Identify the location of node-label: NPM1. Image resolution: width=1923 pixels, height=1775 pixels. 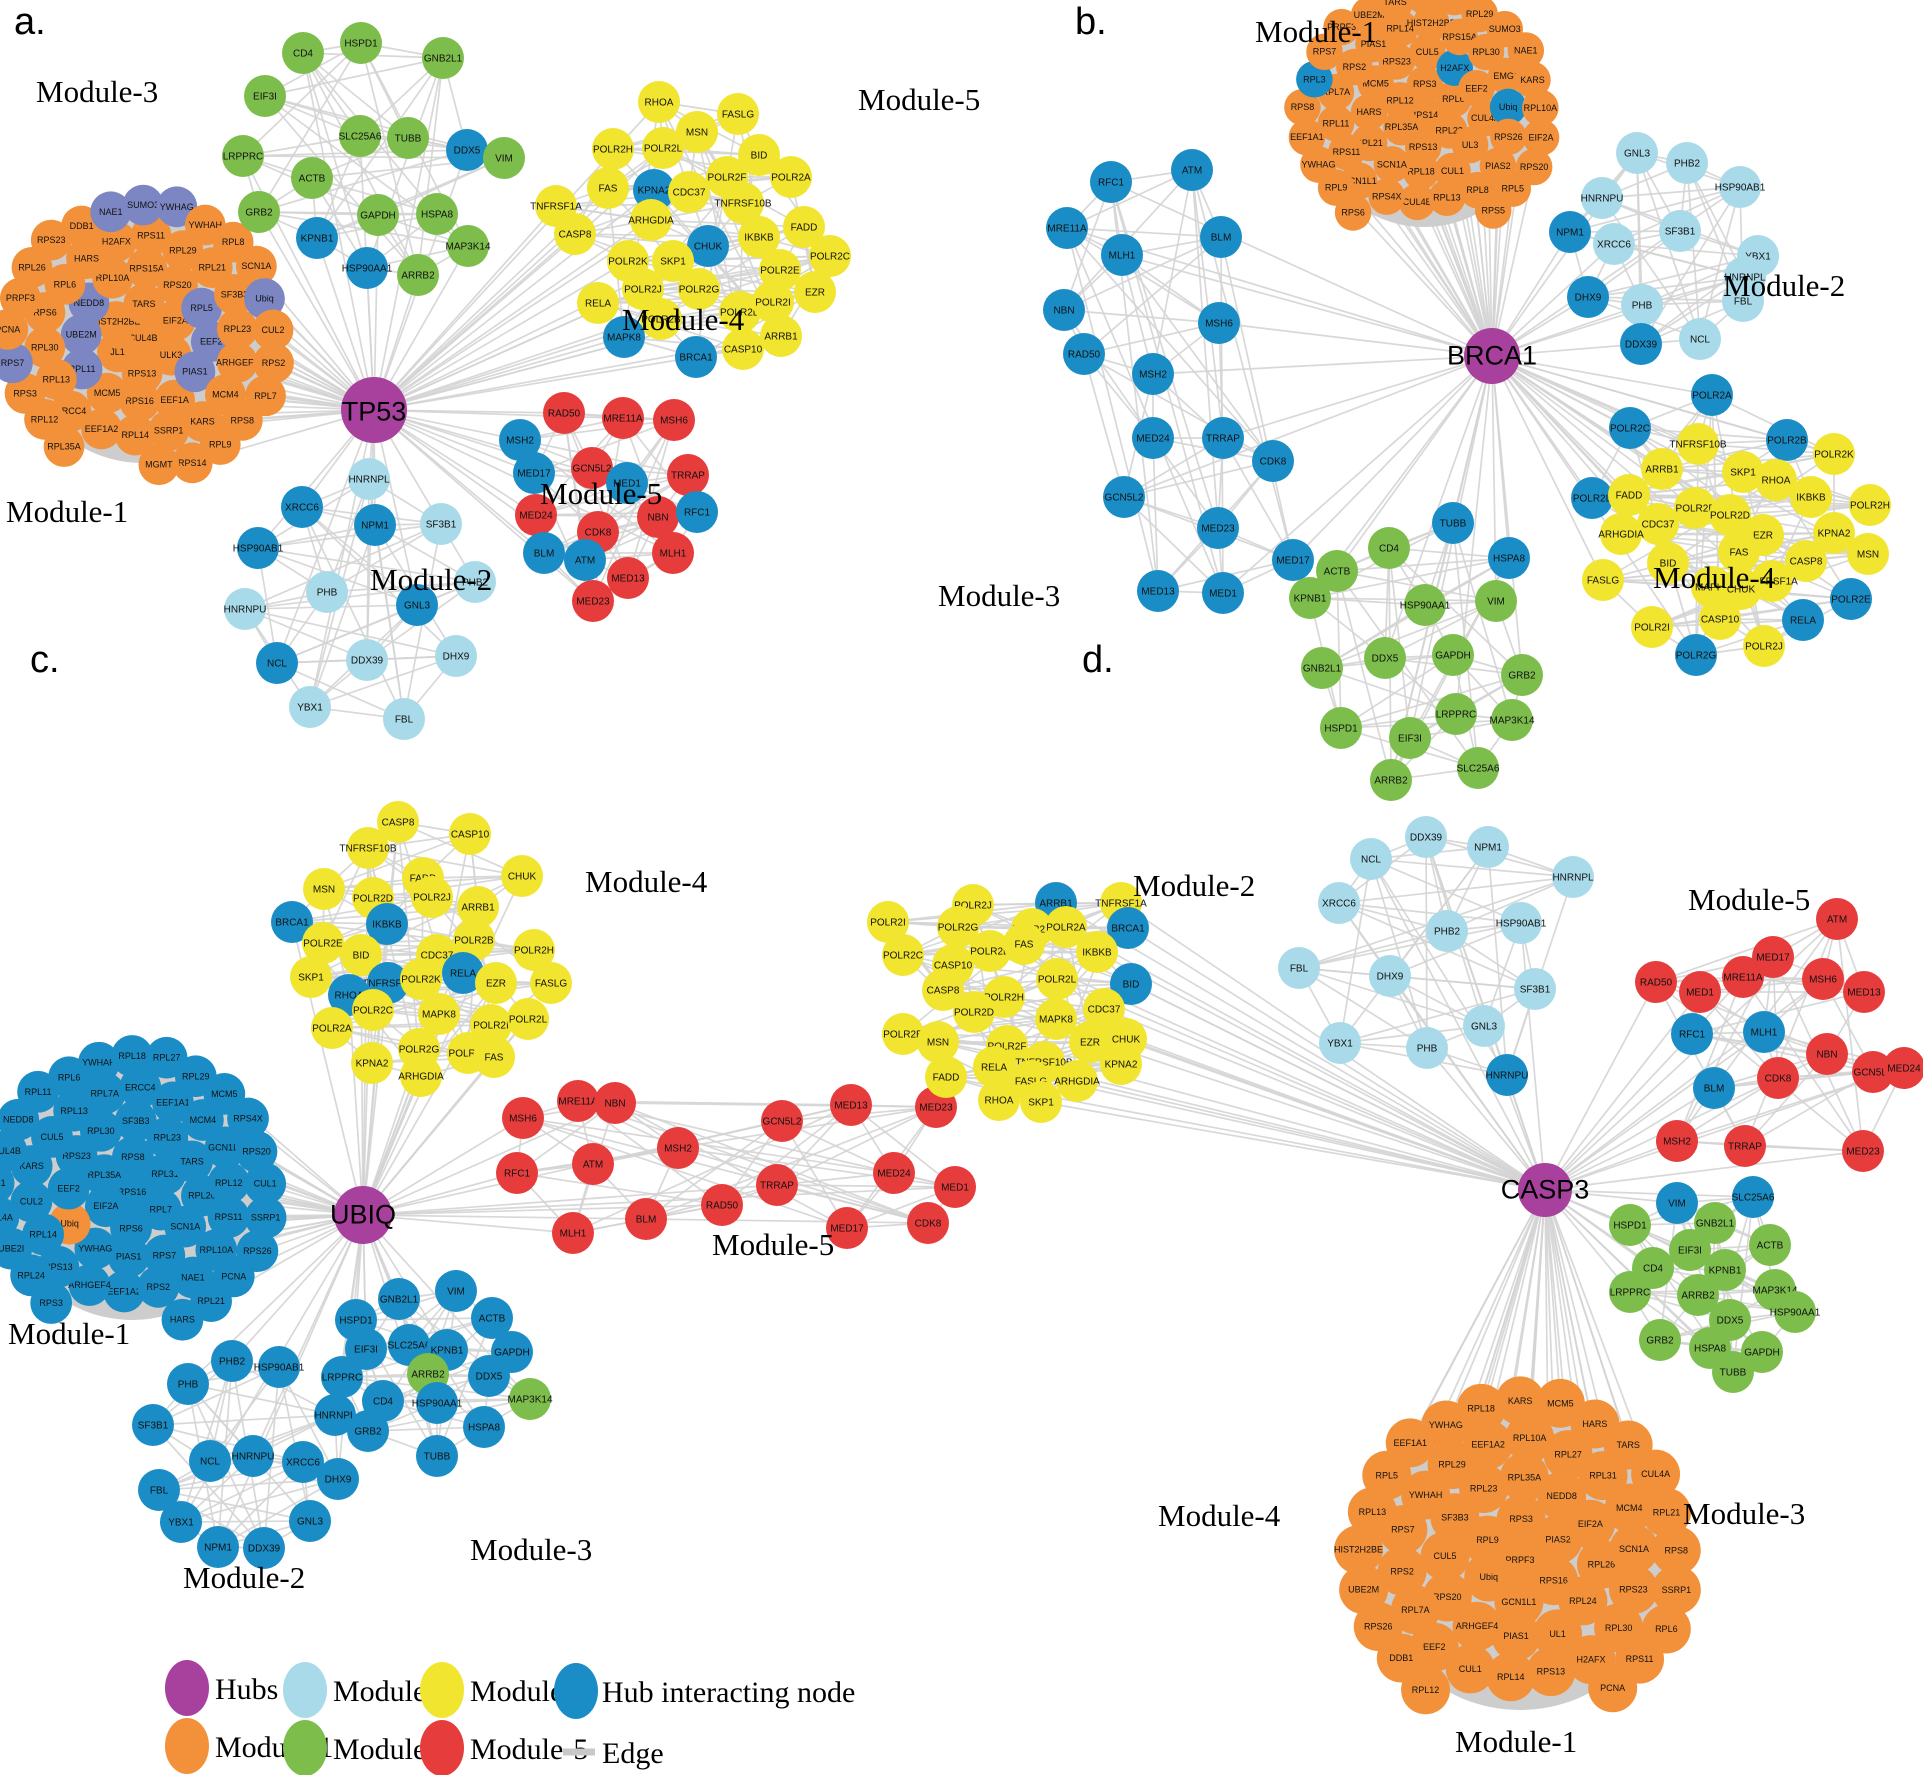
(375, 526).